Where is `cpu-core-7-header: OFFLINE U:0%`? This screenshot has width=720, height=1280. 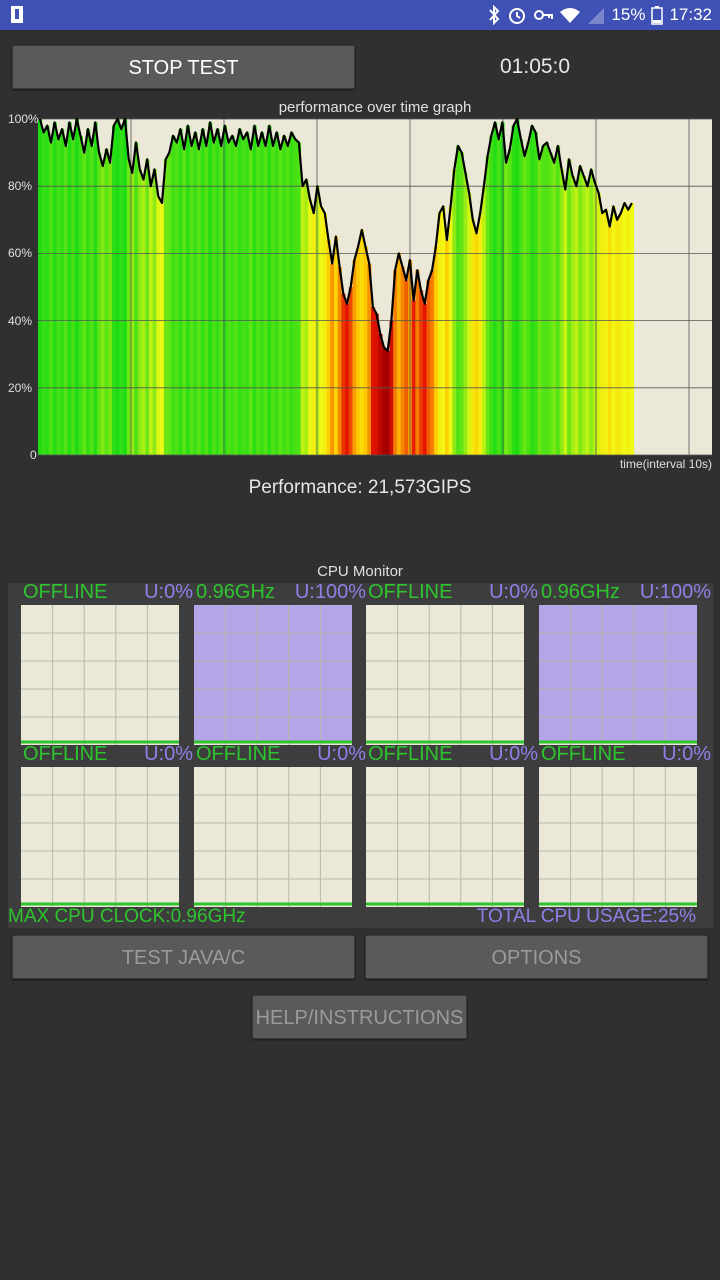
cpu-core-7-header: OFFLINE U:0% is located at coordinates (626, 754).